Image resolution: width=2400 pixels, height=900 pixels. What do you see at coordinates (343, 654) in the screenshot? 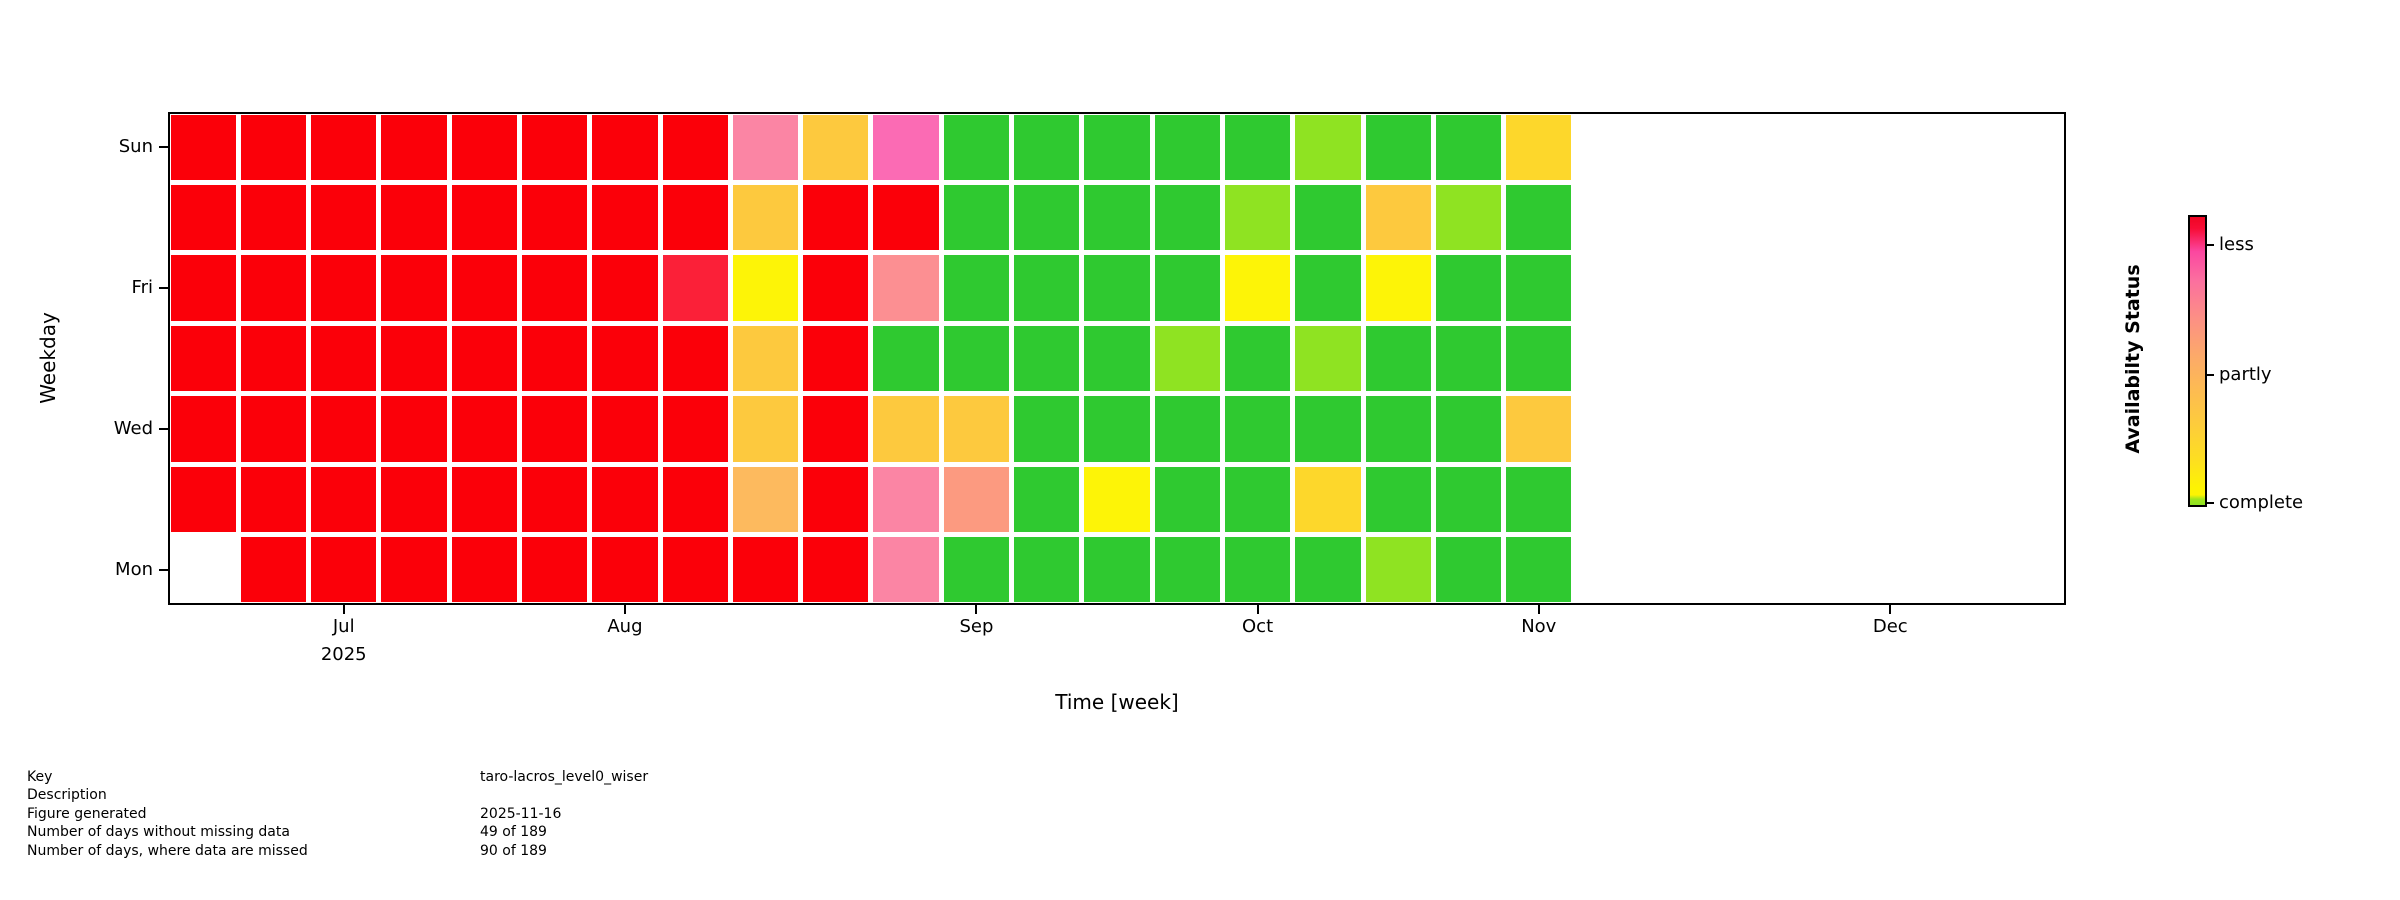
I see `x-tick-year-label: 2025` at bounding box center [343, 654].